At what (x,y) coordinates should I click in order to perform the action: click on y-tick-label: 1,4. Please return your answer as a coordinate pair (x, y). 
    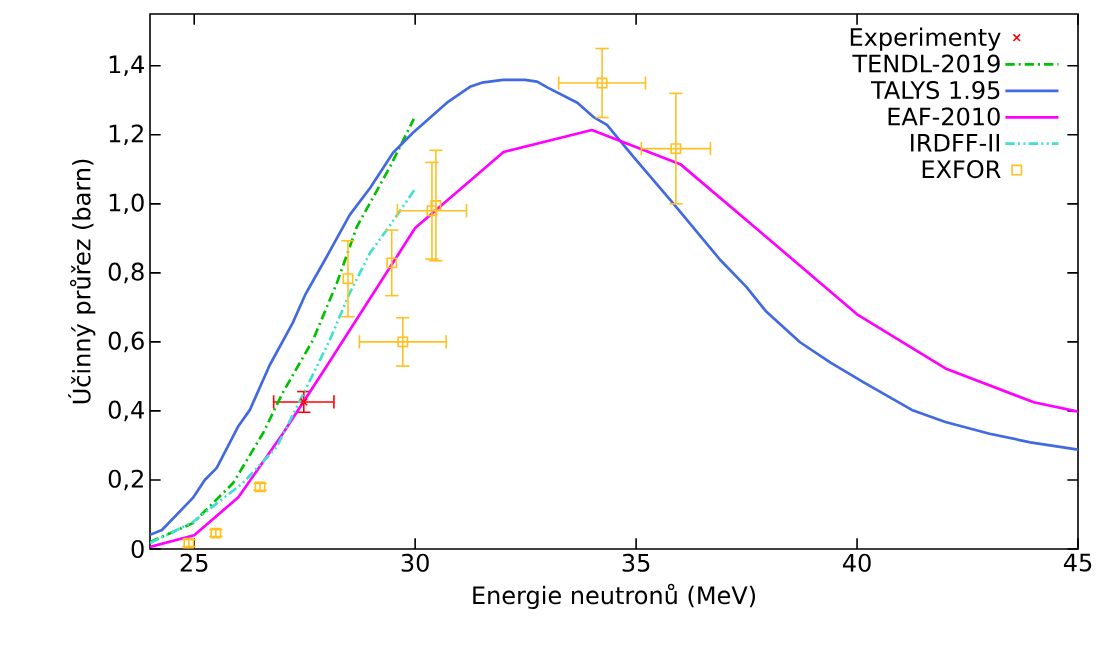
    Looking at the image, I should click on (126, 65).